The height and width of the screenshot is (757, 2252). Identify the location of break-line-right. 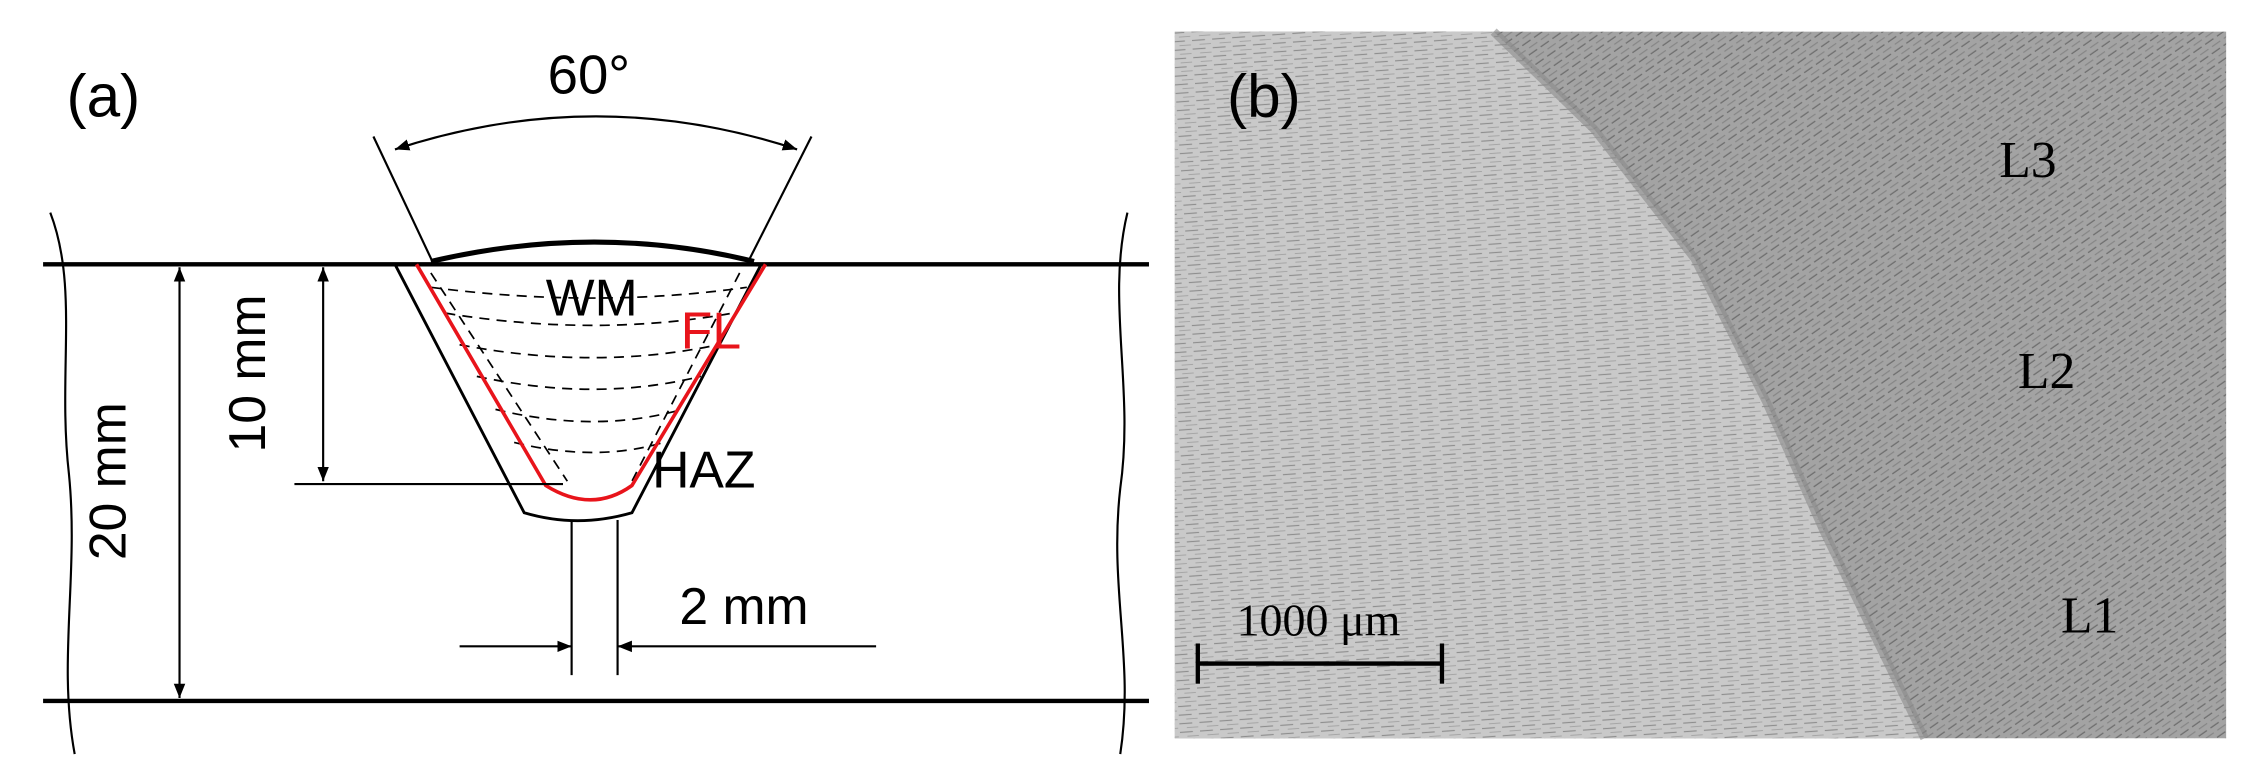
(1122, 483).